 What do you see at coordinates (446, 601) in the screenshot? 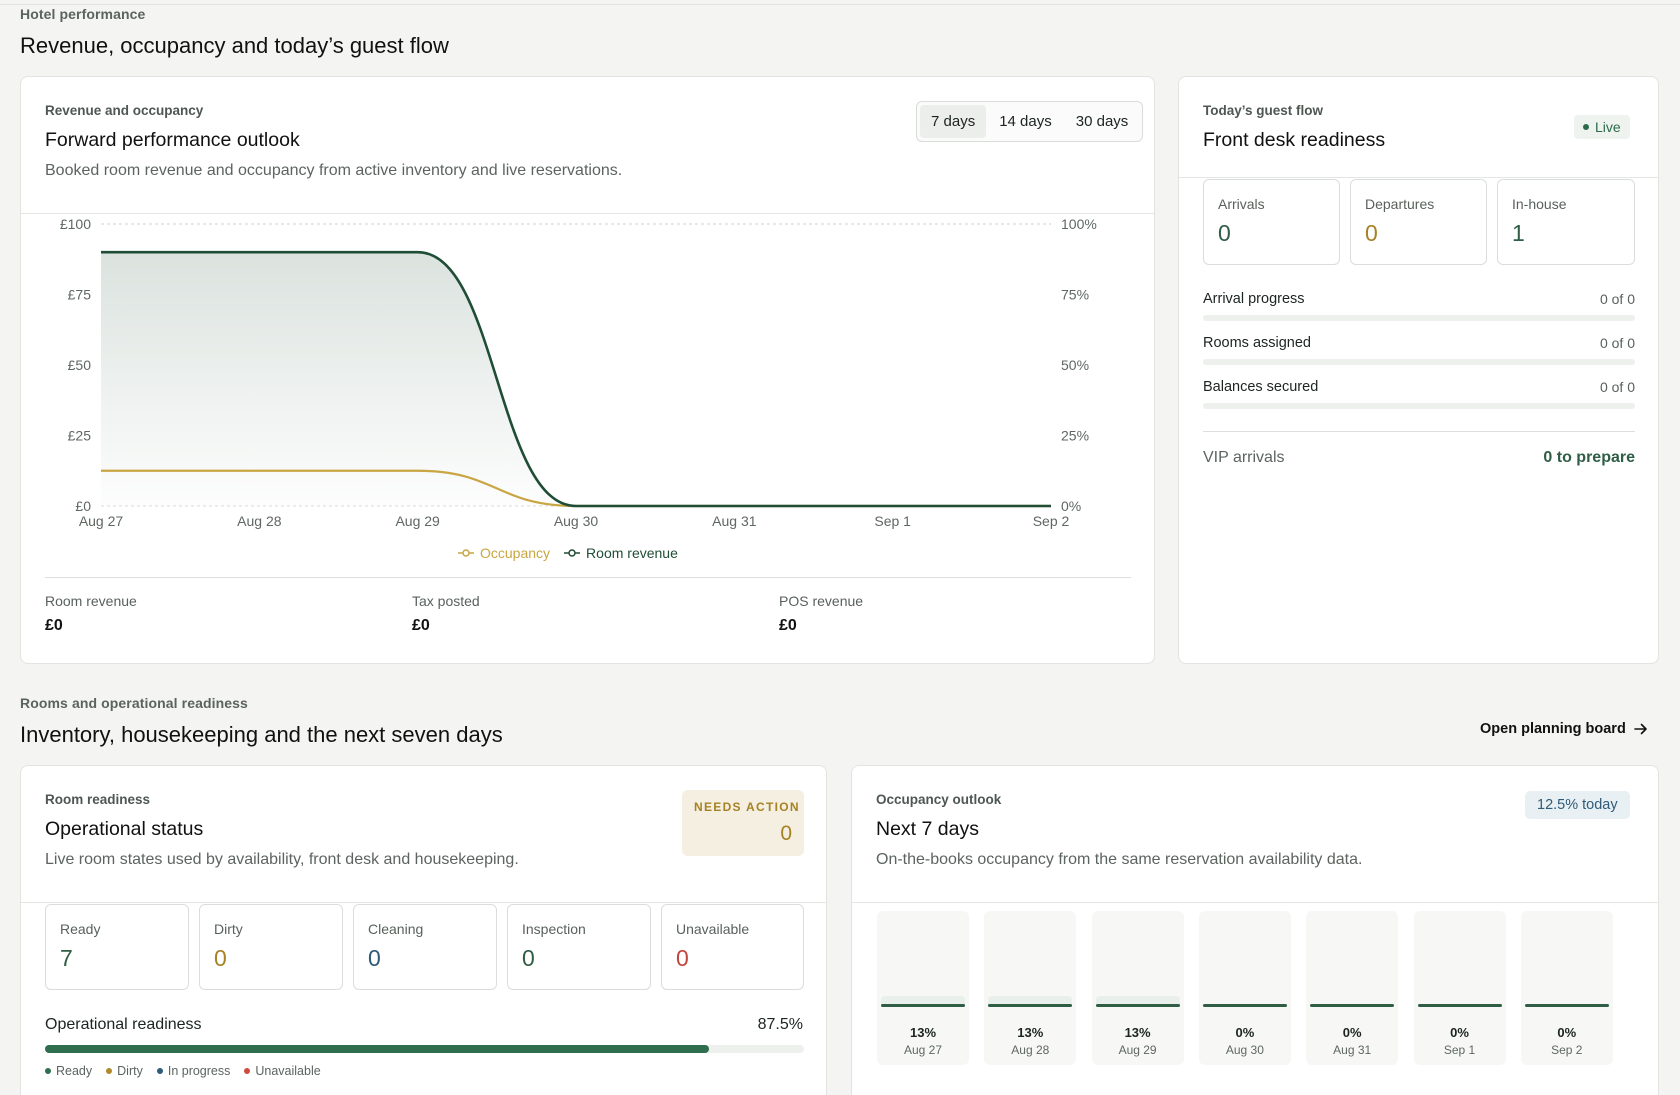
I see `stat-label: Tax posted` at bounding box center [446, 601].